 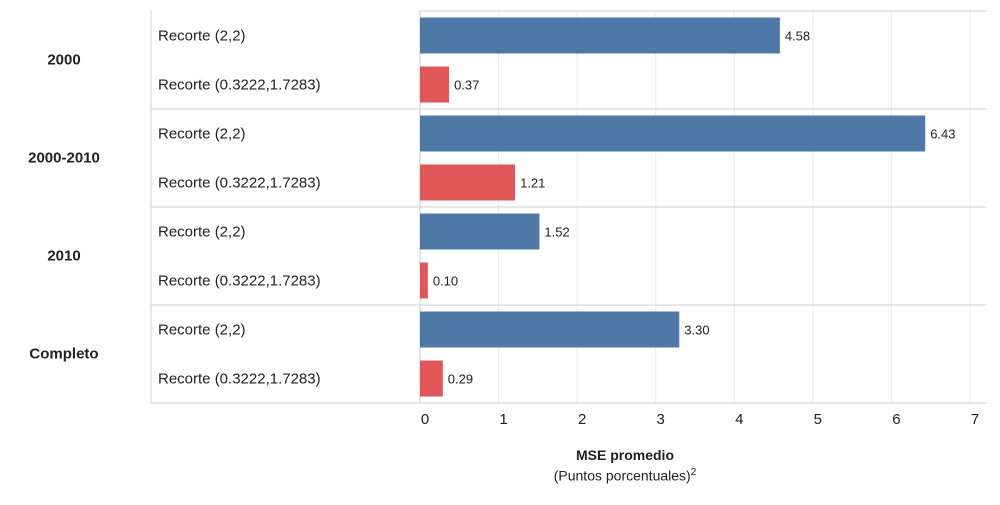 I want to click on group-label: 2010, so click(x=64, y=256).